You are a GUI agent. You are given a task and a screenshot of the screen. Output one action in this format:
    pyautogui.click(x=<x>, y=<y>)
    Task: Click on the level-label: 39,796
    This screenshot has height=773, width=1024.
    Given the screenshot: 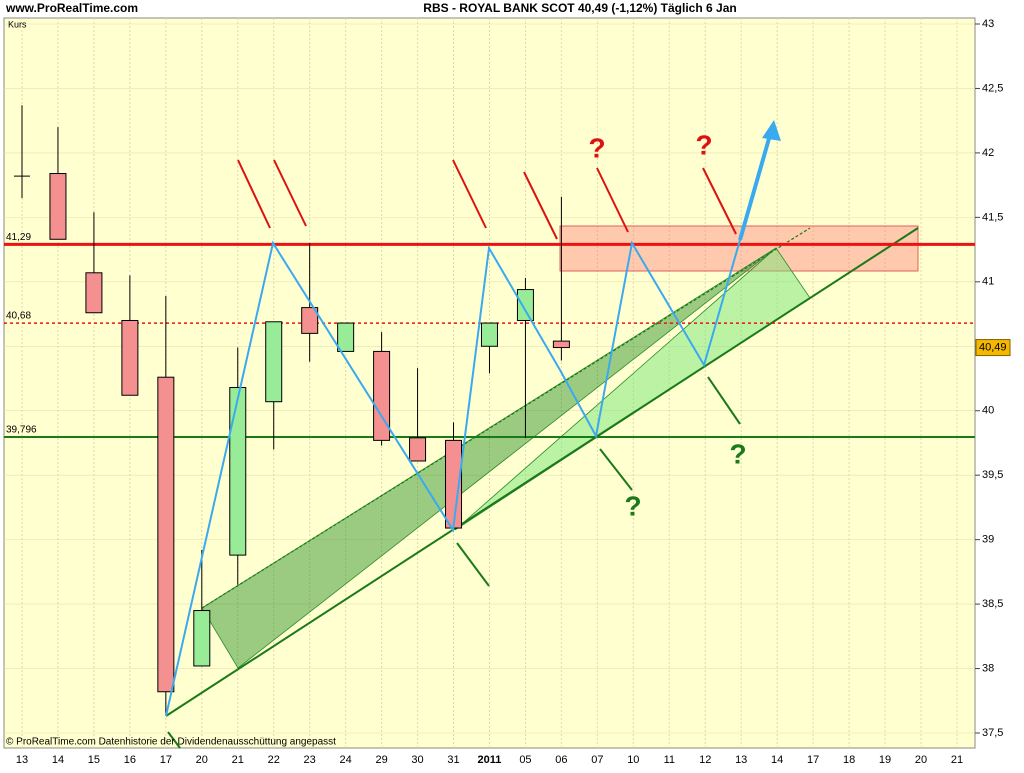 What is the action you would take?
    pyautogui.click(x=21, y=430)
    